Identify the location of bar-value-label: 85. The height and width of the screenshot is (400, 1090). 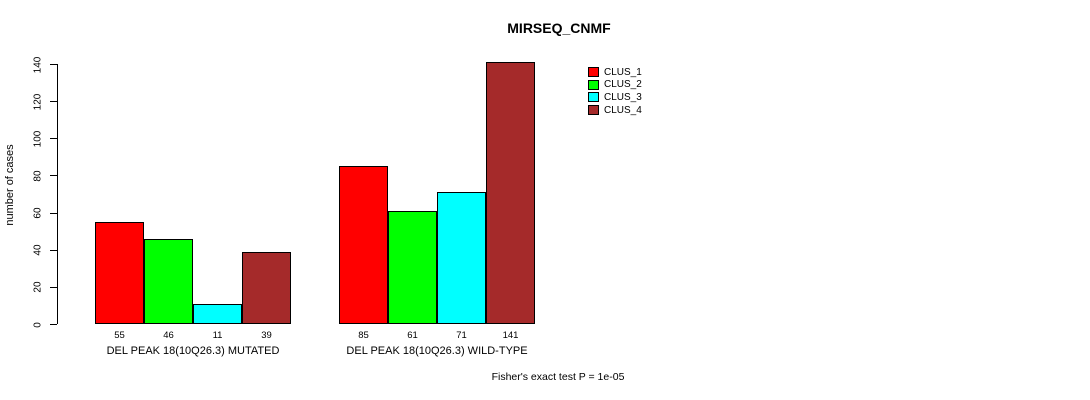
(363, 335).